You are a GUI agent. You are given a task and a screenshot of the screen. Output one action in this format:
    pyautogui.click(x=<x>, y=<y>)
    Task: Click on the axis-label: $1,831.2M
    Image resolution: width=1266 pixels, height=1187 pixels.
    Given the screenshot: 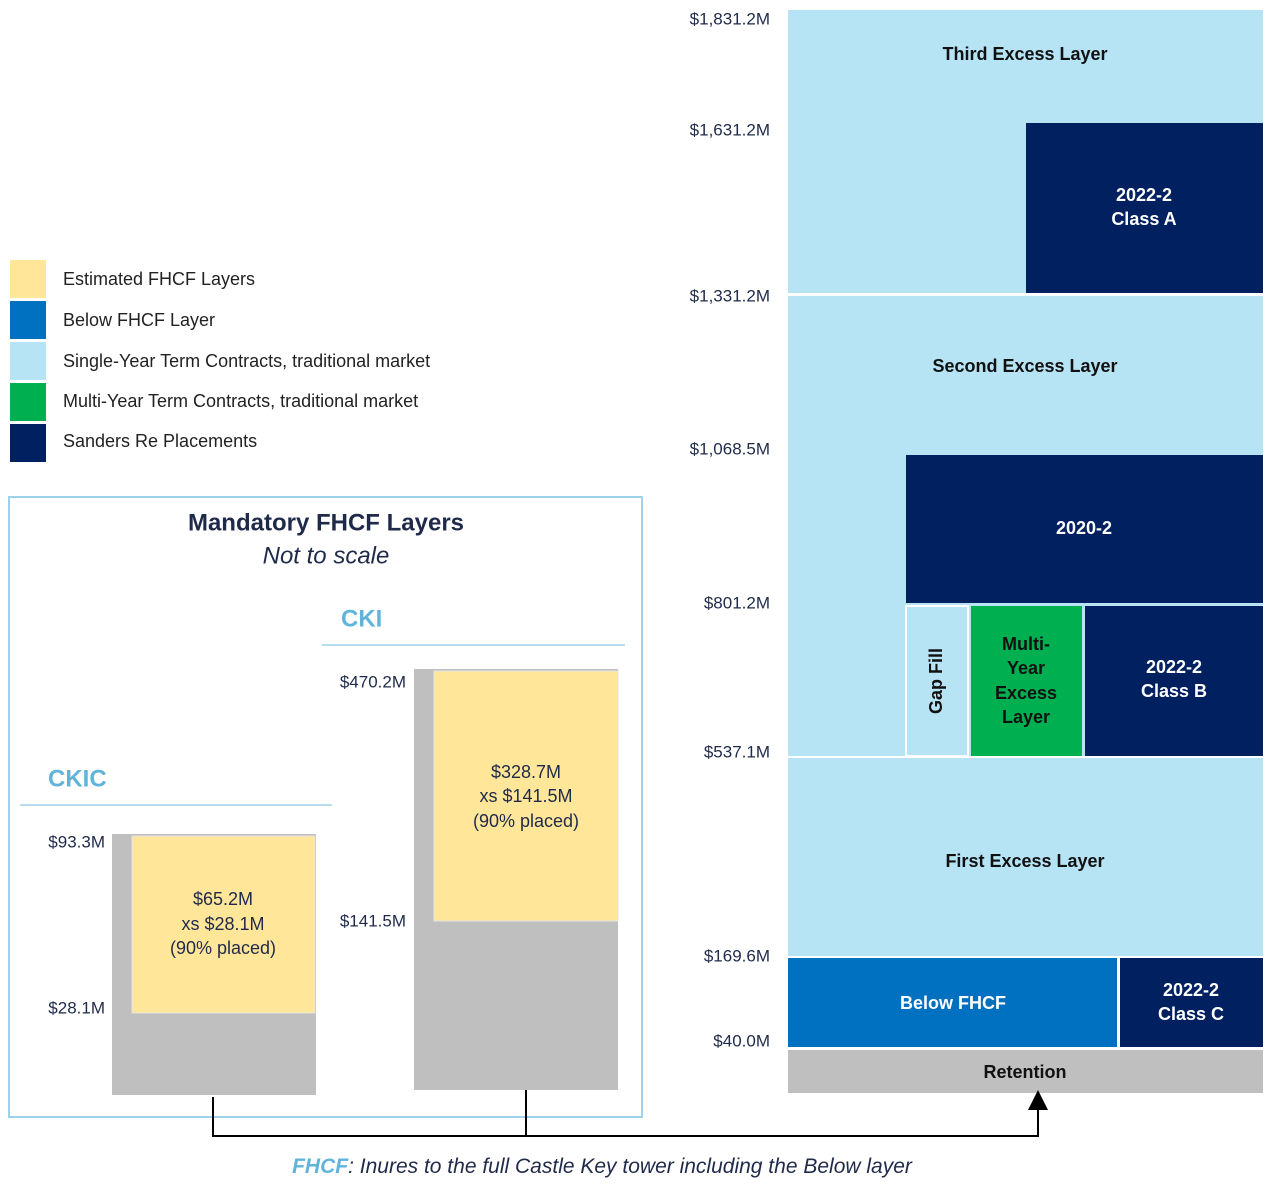 What is the action you would take?
    pyautogui.click(x=730, y=18)
    